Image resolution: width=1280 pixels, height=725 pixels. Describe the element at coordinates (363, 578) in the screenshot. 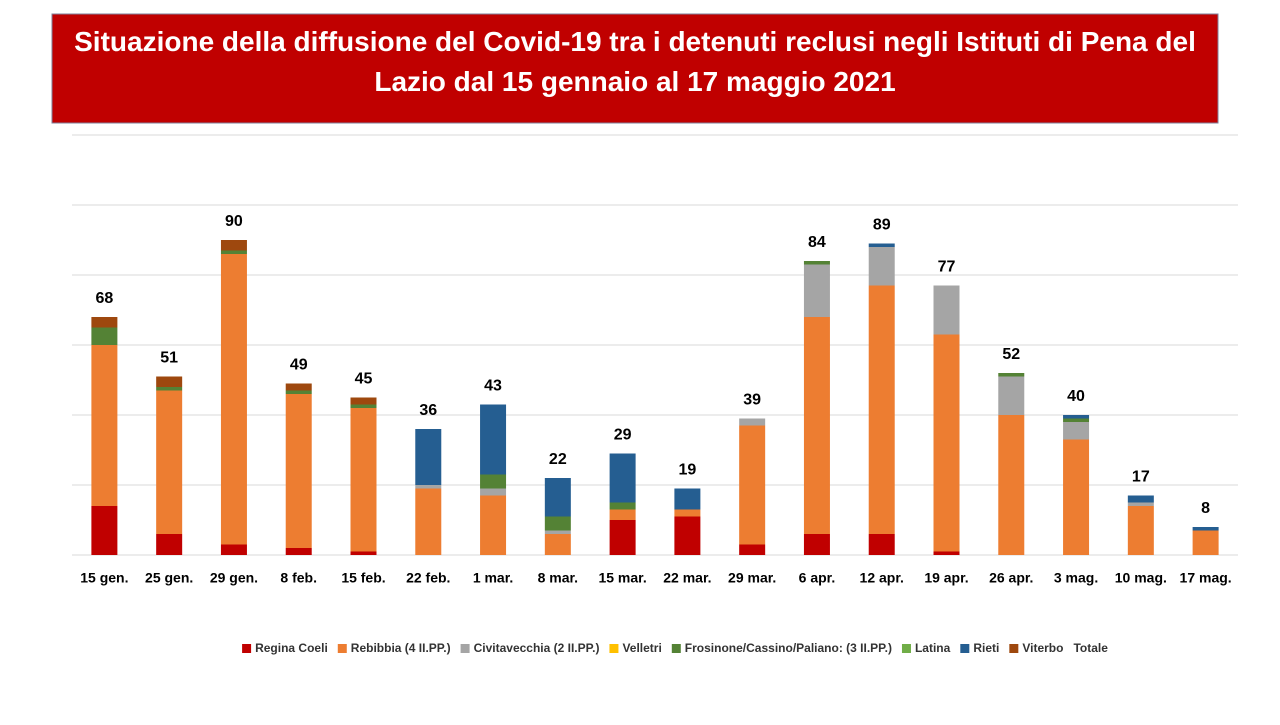

I see `x-tick-label: 15 feb.` at that location.